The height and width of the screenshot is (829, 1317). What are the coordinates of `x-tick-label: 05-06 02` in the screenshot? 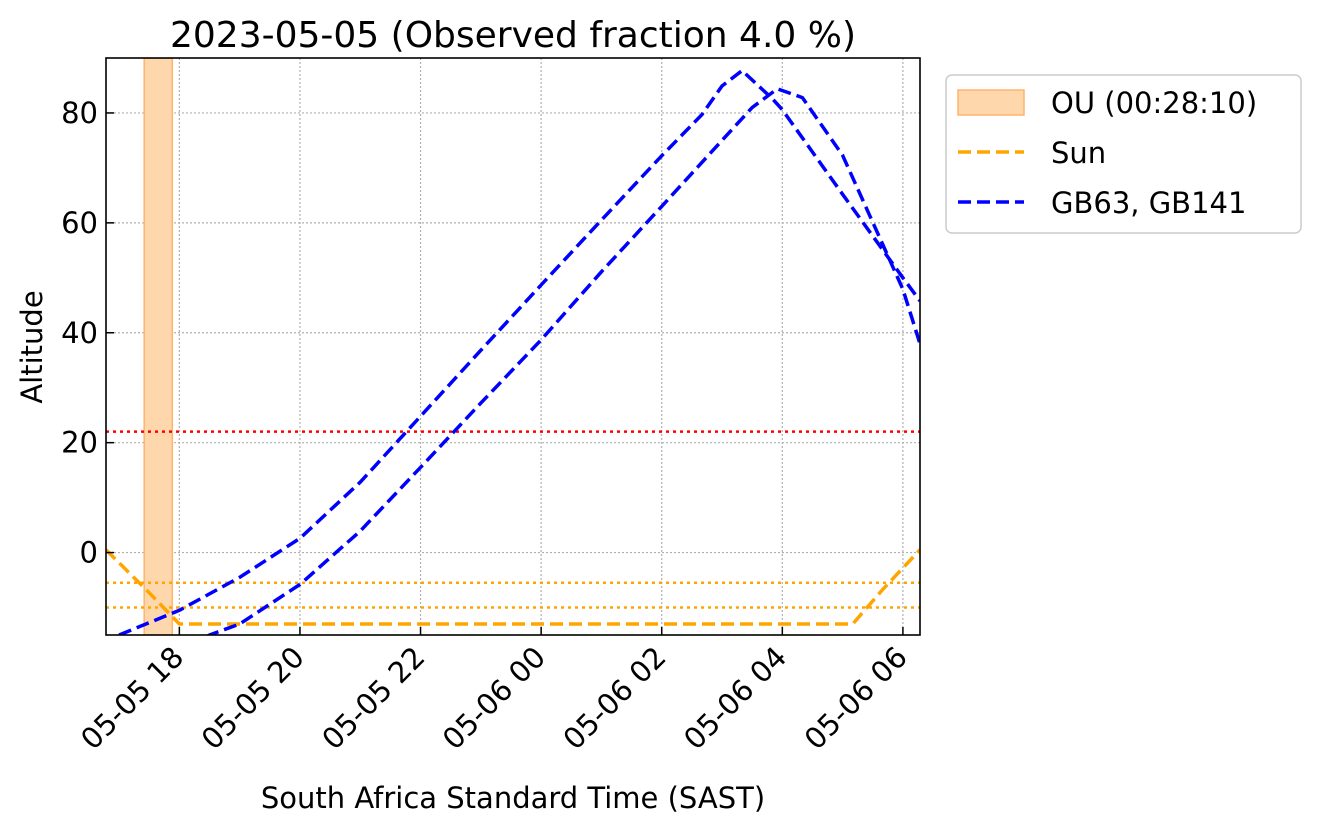 It's located at (614, 698).